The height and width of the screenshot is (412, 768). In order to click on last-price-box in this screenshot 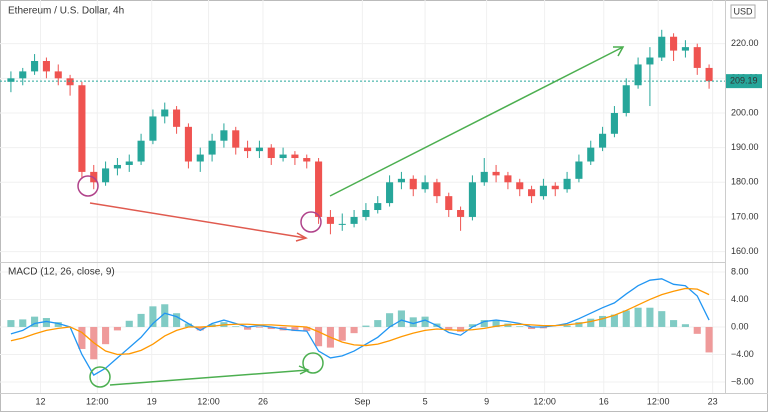, I will do `click(744, 81)`.